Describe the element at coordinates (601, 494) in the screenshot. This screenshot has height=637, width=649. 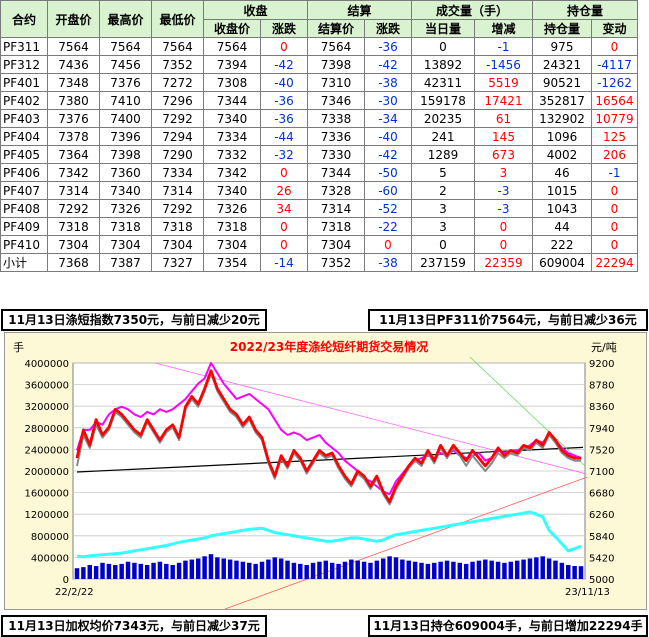
I see `right-tick-label: 6680` at that location.